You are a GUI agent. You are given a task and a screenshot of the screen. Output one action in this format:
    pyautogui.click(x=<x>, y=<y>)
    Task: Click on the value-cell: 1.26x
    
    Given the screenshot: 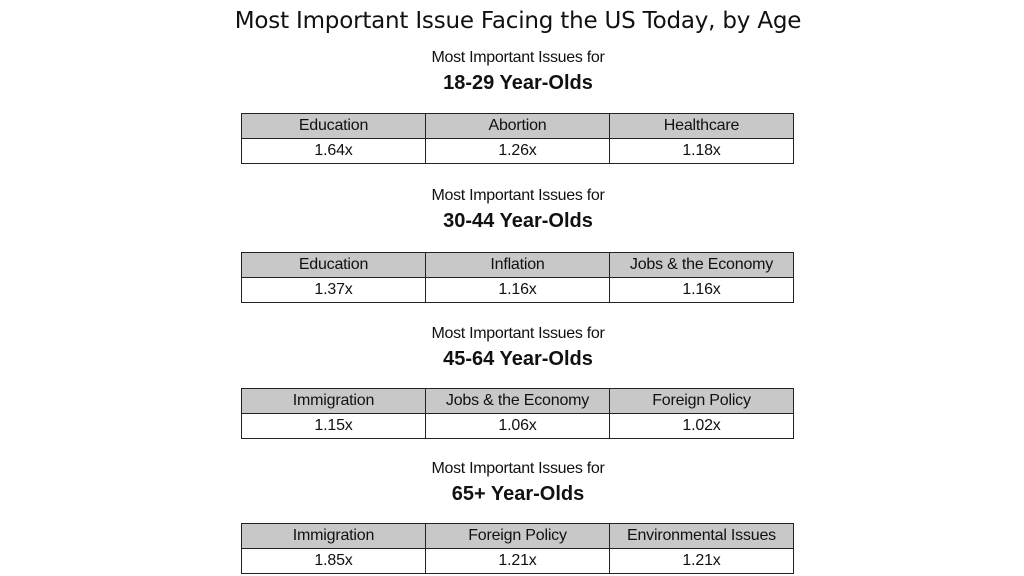 What is the action you would take?
    pyautogui.click(x=517, y=151)
    